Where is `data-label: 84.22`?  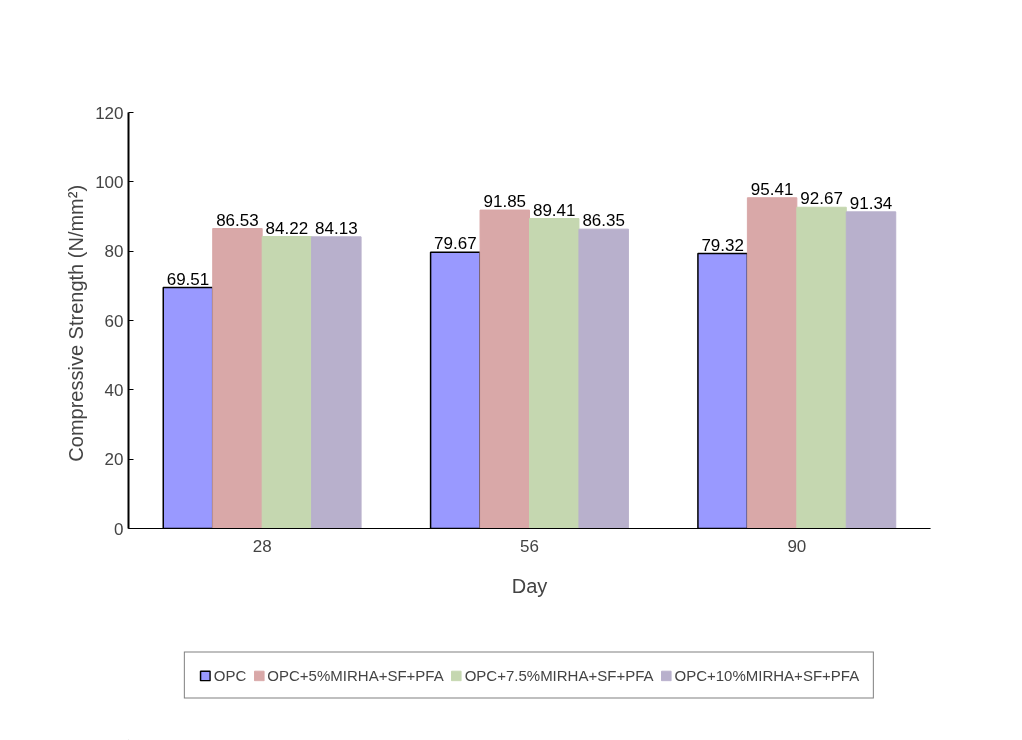 data-label: 84.22 is located at coordinates (287, 228).